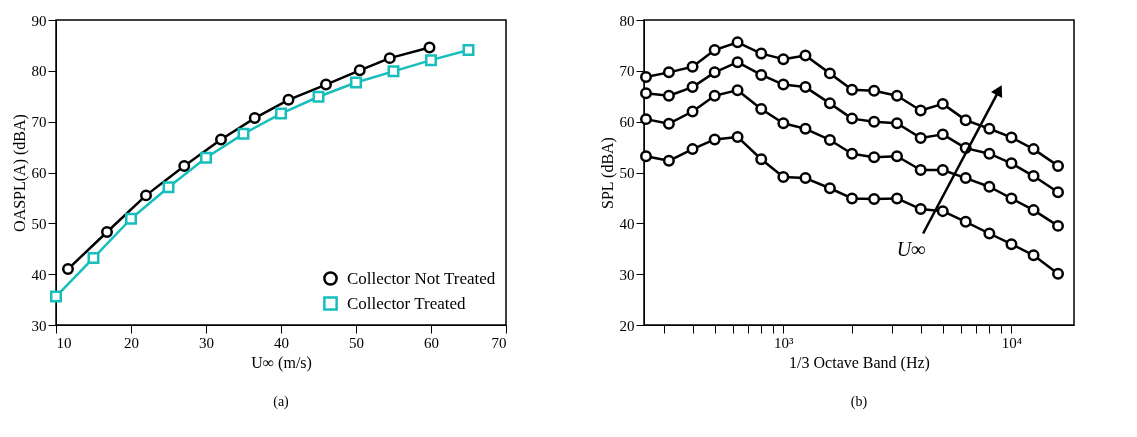  What do you see at coordinates (627, 20) in the screenshot?
I see `y-tick-label: 80` at bounding box center [627, 20].